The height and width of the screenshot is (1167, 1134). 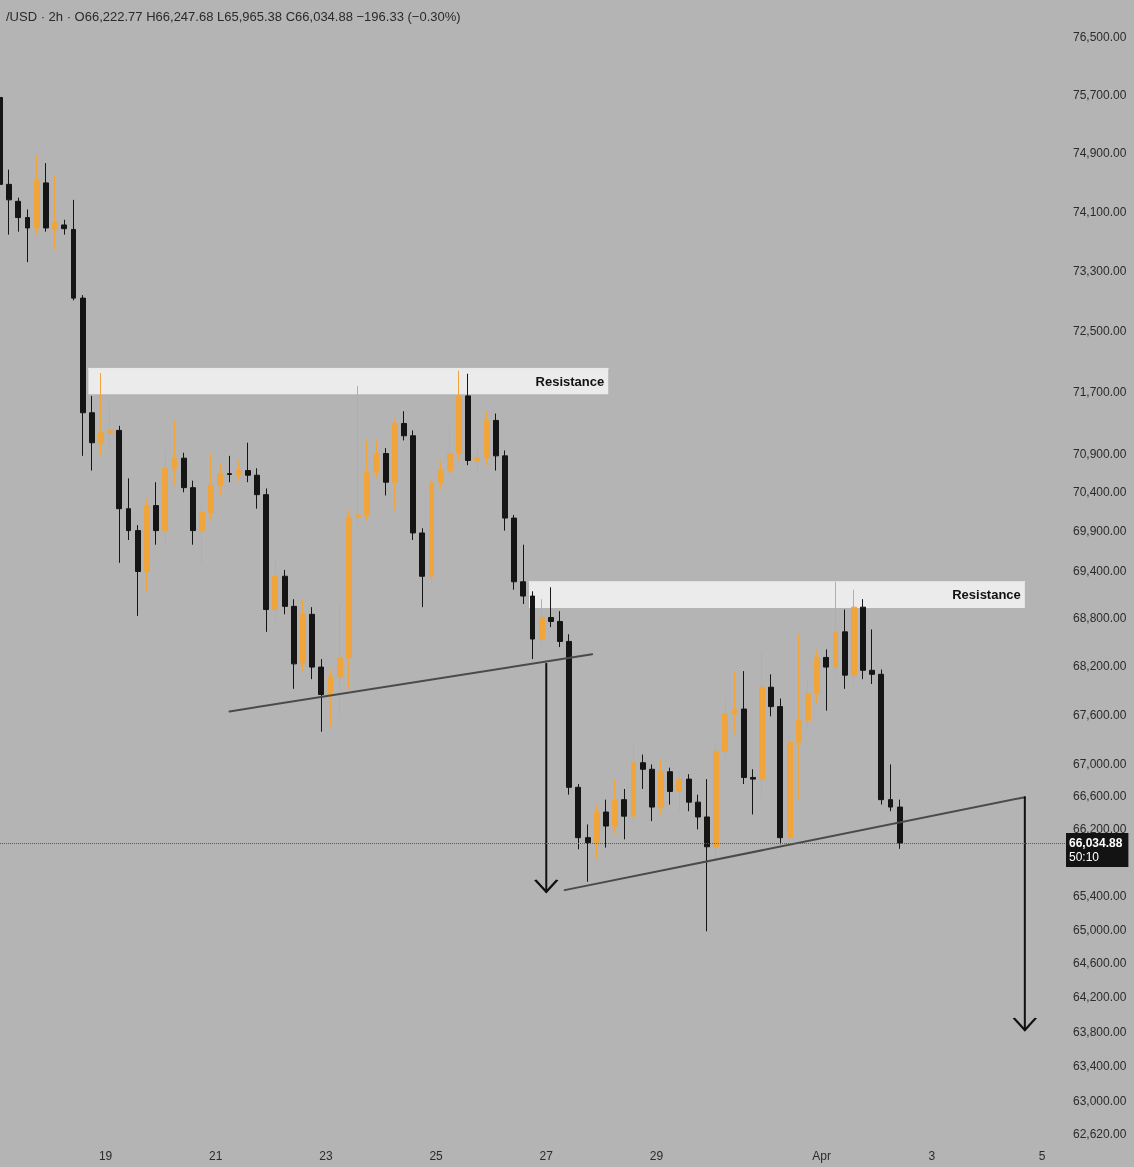 What do you see at coordinates (1100, 1134) in the screenshot?
I see `y-tick-label: 62,620.00` at bounding box center [1100, 1134].